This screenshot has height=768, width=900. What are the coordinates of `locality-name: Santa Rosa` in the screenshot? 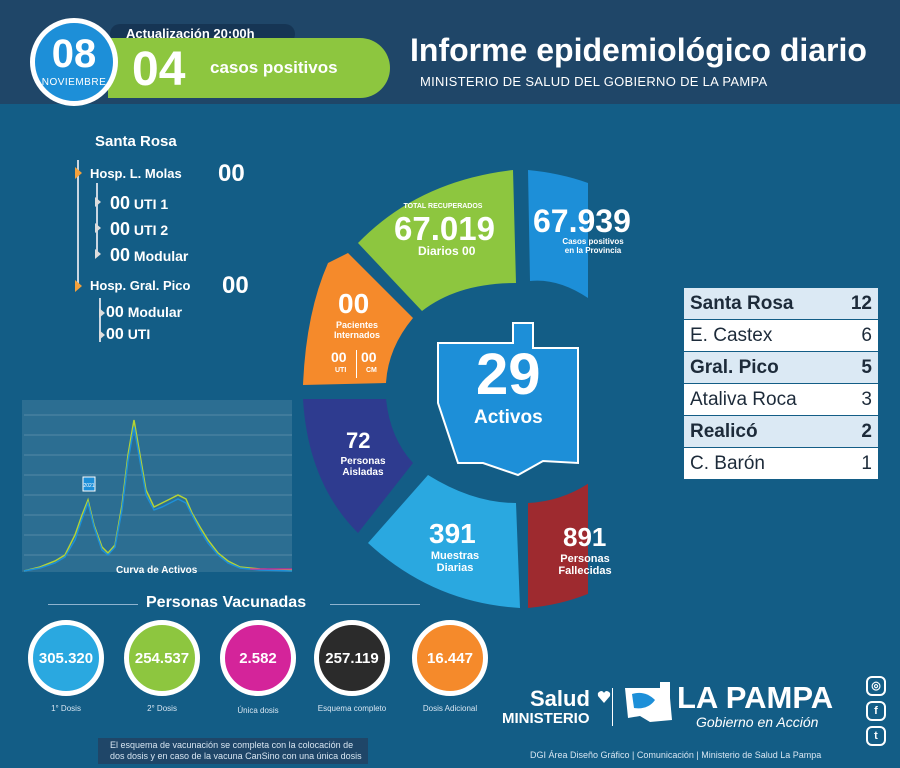 It's located at (760, 304).